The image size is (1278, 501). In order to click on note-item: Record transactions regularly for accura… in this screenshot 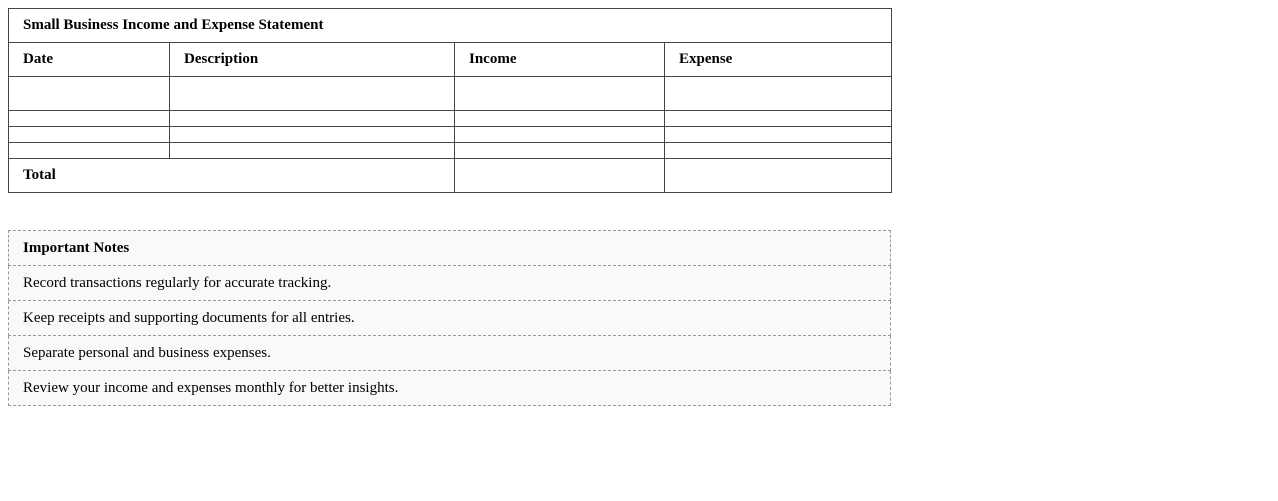, I will do `click(449, 283)`.